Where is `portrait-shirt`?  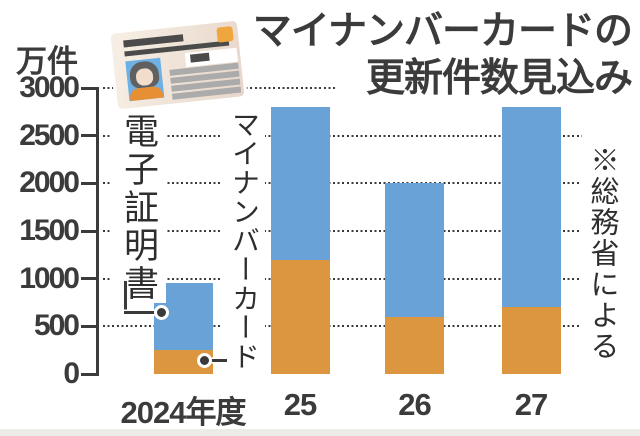 portrait-shirt is located at coordinates (146, 93).